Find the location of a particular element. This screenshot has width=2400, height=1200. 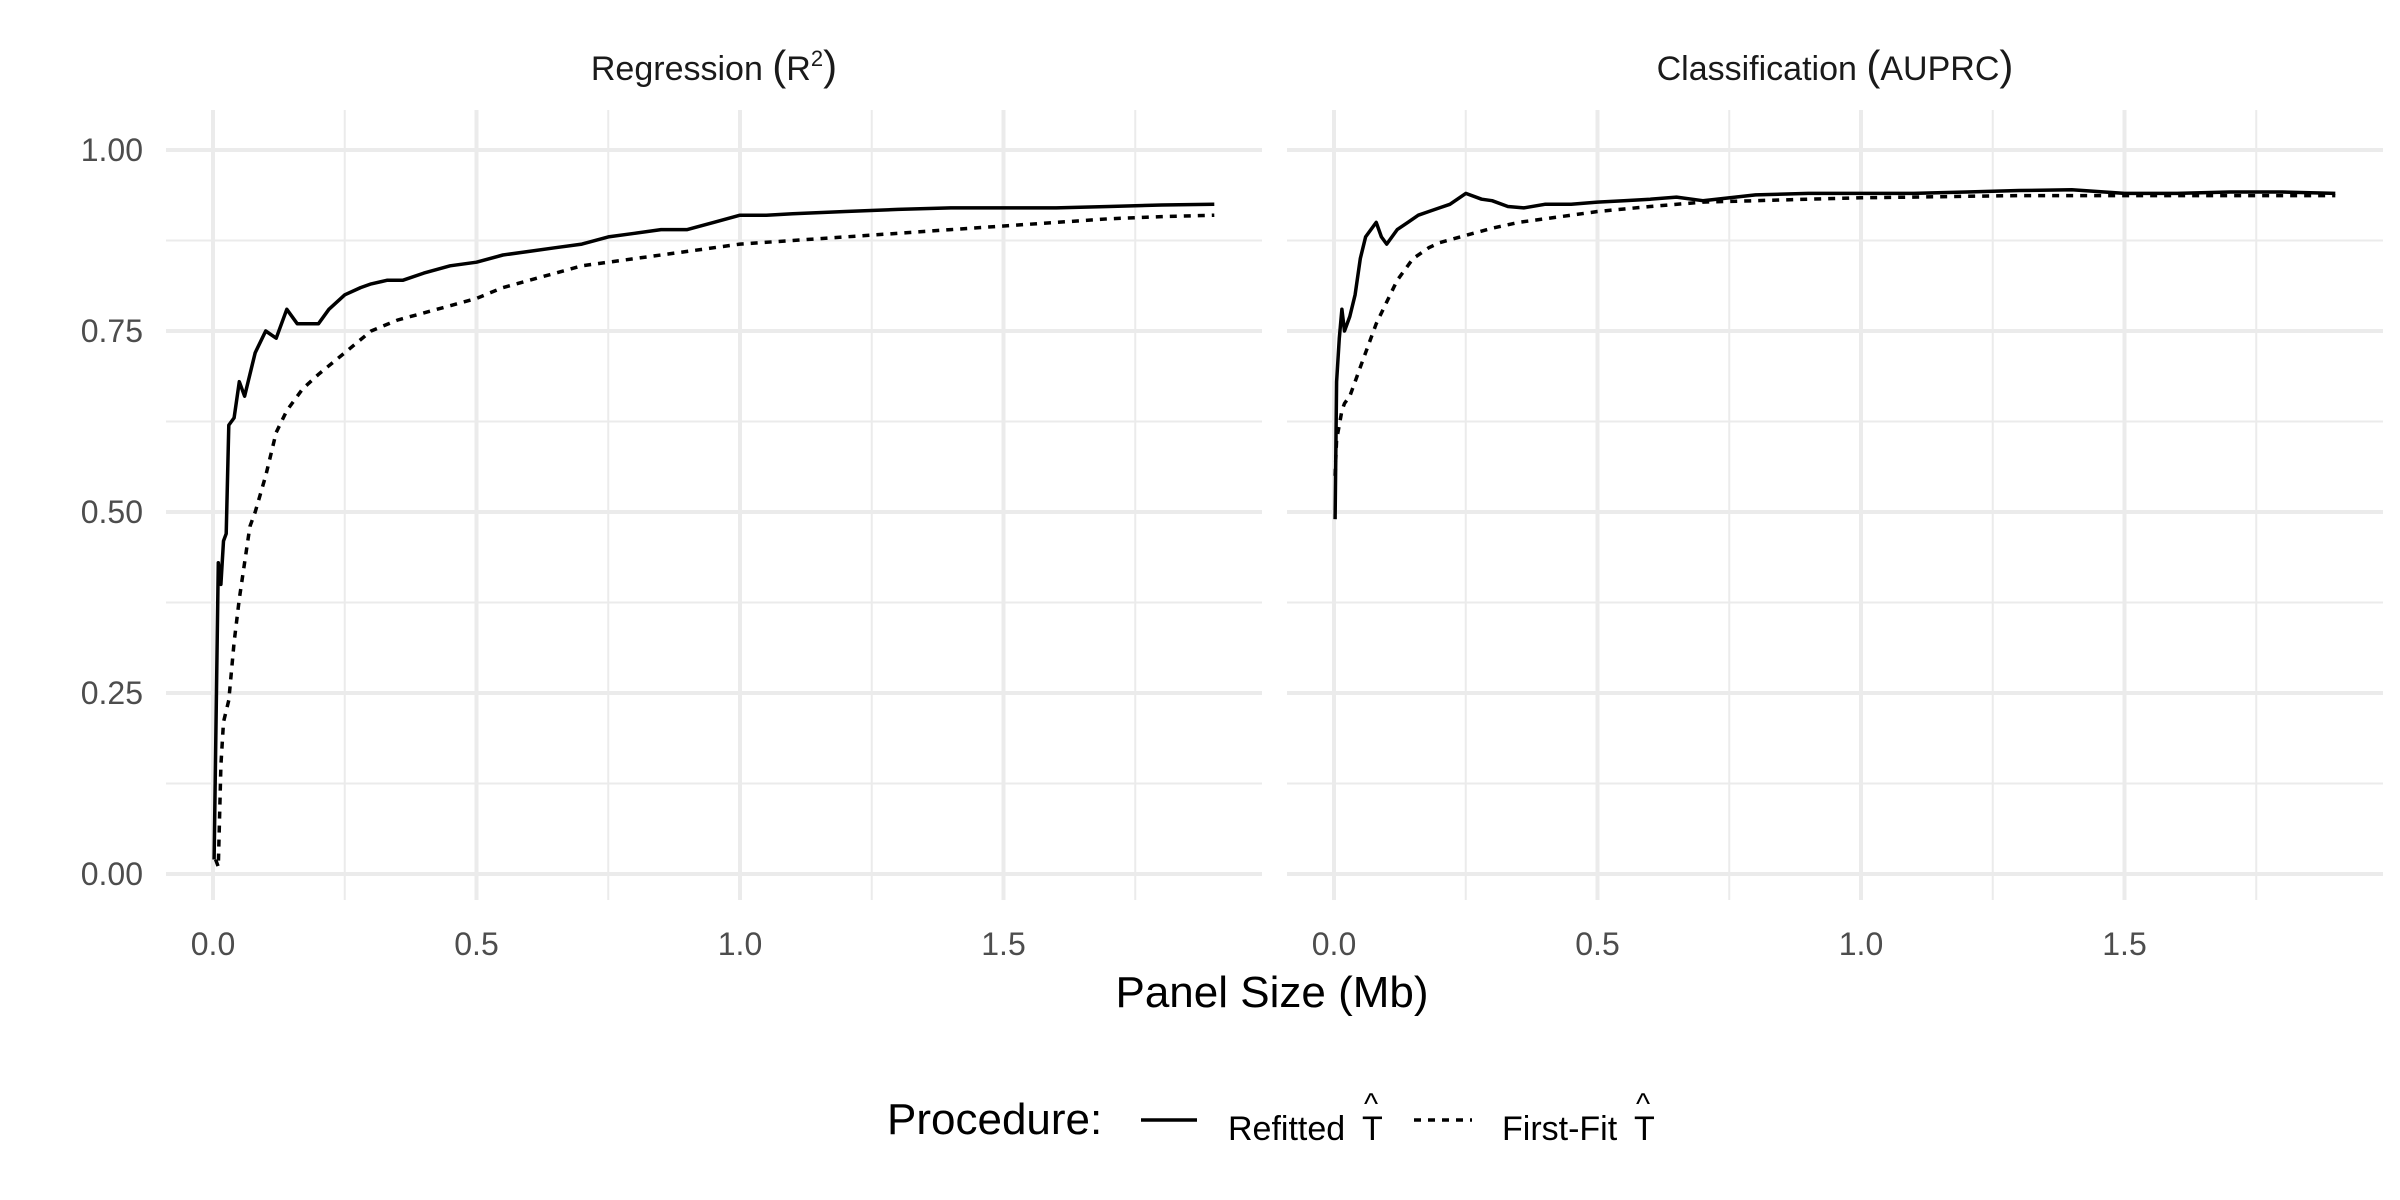

facet-title-superscript: 2 is located at coordinates (817, 58).